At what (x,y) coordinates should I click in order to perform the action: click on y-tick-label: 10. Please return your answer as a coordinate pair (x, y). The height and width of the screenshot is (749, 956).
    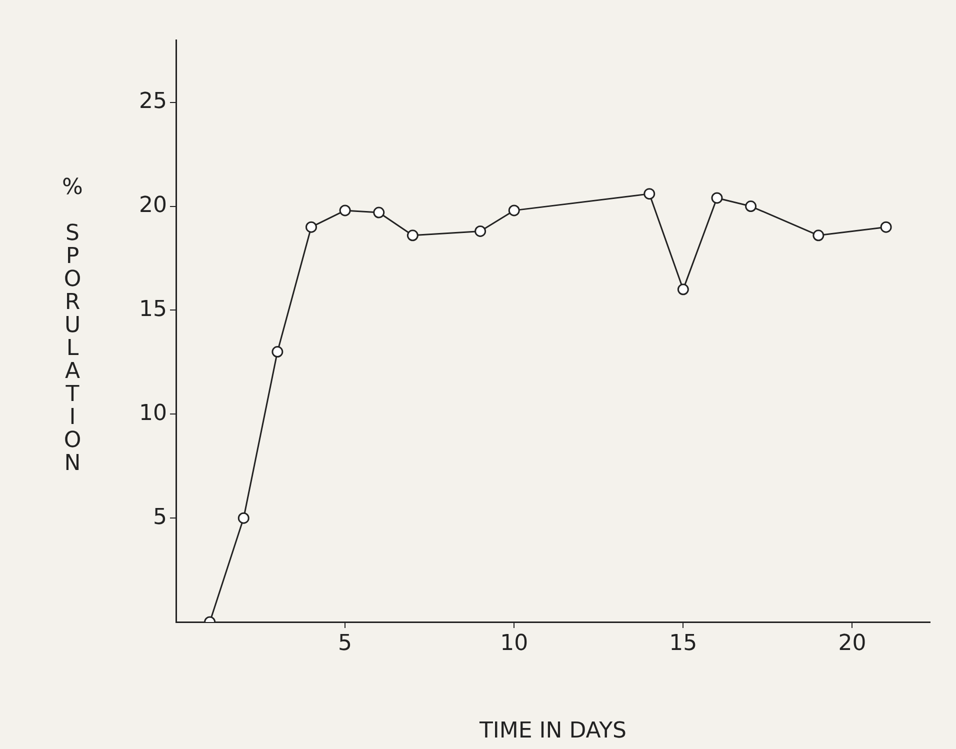
    Looking at the image, I should click on (153, 413).